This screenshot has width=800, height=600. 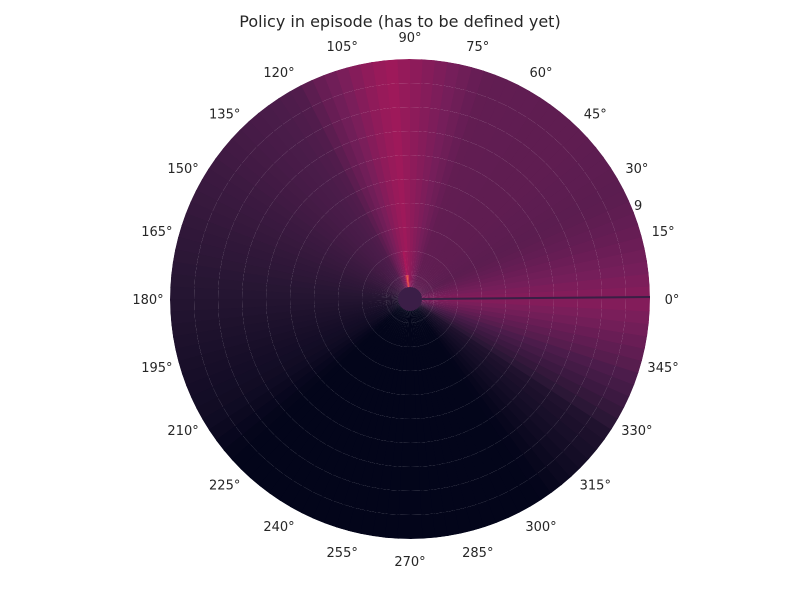 I want to click on angular-tick-label: 300°, so click(x=540, y=527).